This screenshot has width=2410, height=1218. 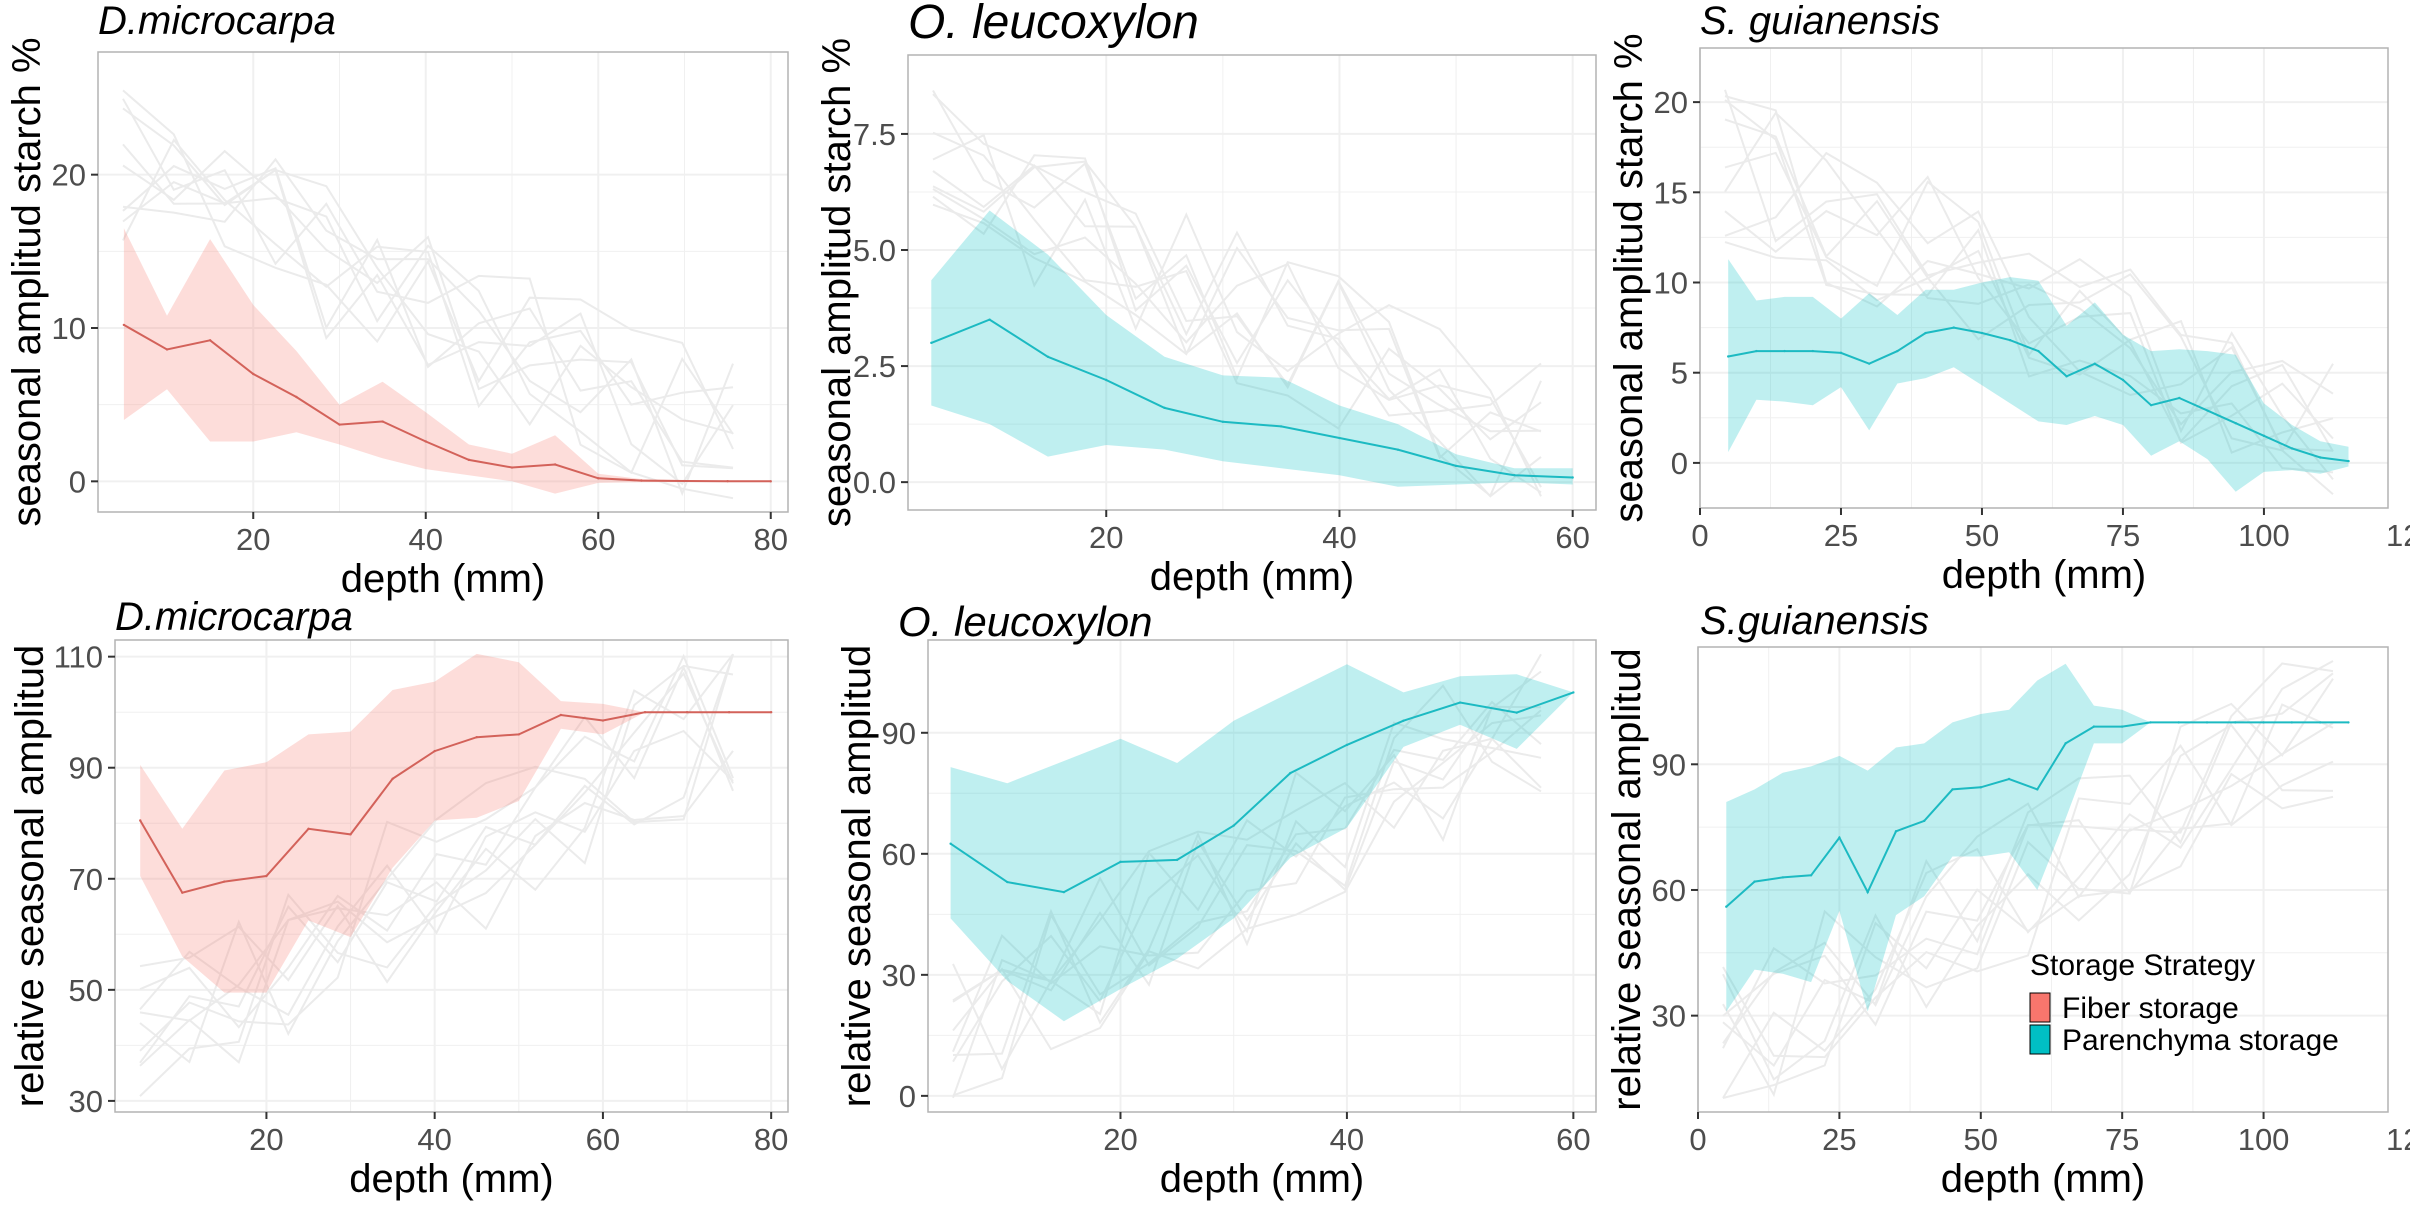 What do you see at coordinates (1839, 1139) in the screenshot?
I see `x-tick-label: 25` at bounding box center [1839, 1139].